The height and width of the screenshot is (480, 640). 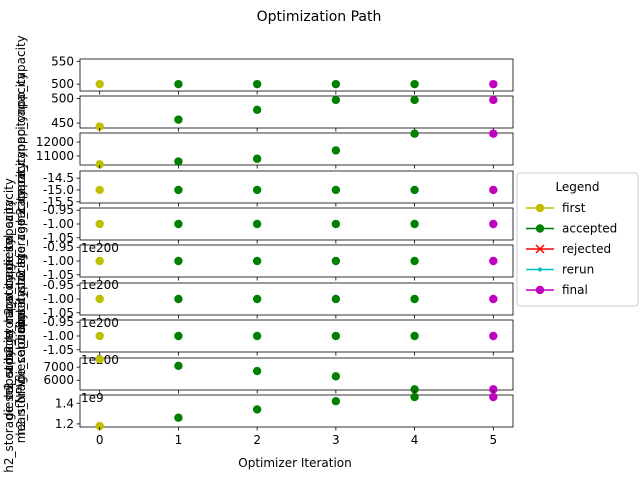 What do you see at coordinates (100, 440) in the screenshot?
I see `x-tick-label: 0` at bounding box center [100, 440].